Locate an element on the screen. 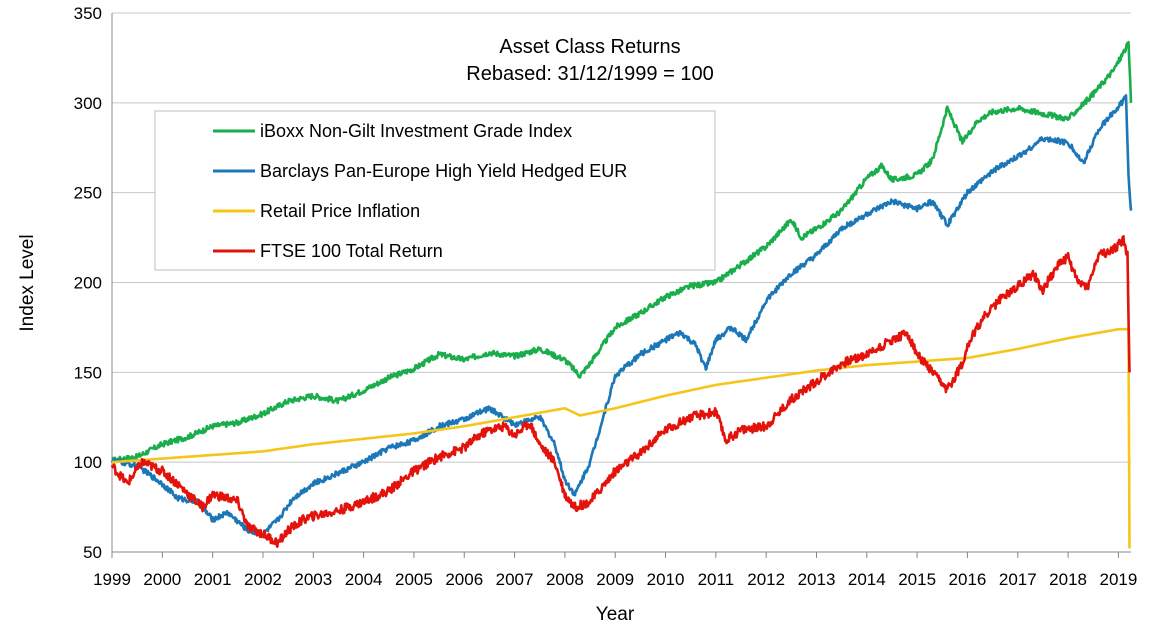  chart-subtitle: Rebased: 31/12/1999 = 100 is located at coordinates (589, 74).